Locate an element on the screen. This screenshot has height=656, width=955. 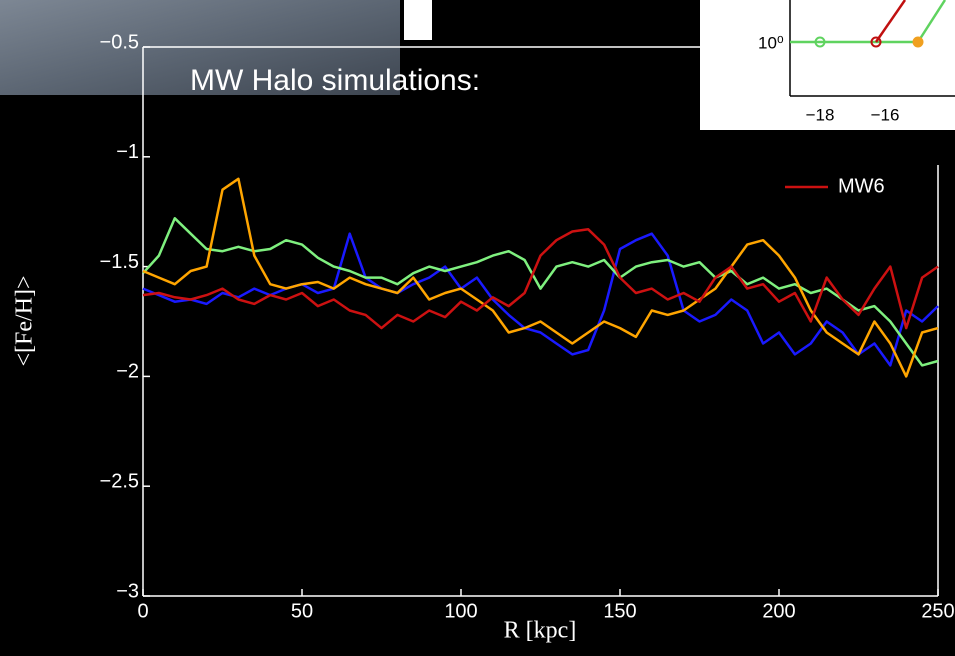
legend-label: MW6 is located at coordinates (861, 186).